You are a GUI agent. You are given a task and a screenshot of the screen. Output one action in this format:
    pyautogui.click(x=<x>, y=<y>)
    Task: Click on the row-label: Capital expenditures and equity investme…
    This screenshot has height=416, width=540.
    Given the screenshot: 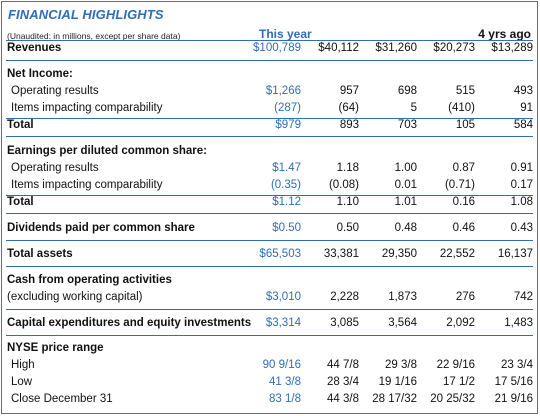 What is the action you would take?
    pyautogui.click(x=129, y=323)
    